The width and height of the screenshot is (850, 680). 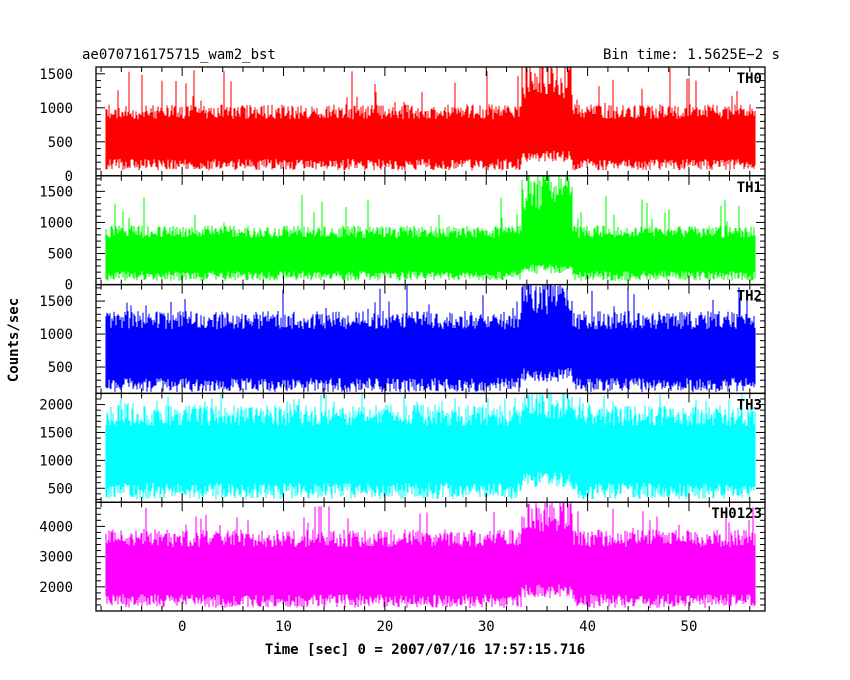 What do you see at coordinates (425, 650) in the screenshot?
I see `x-axis-label: Time [sec] 0 = 2007/07/16 17:57:15.716` at bounding box center [425, 650].